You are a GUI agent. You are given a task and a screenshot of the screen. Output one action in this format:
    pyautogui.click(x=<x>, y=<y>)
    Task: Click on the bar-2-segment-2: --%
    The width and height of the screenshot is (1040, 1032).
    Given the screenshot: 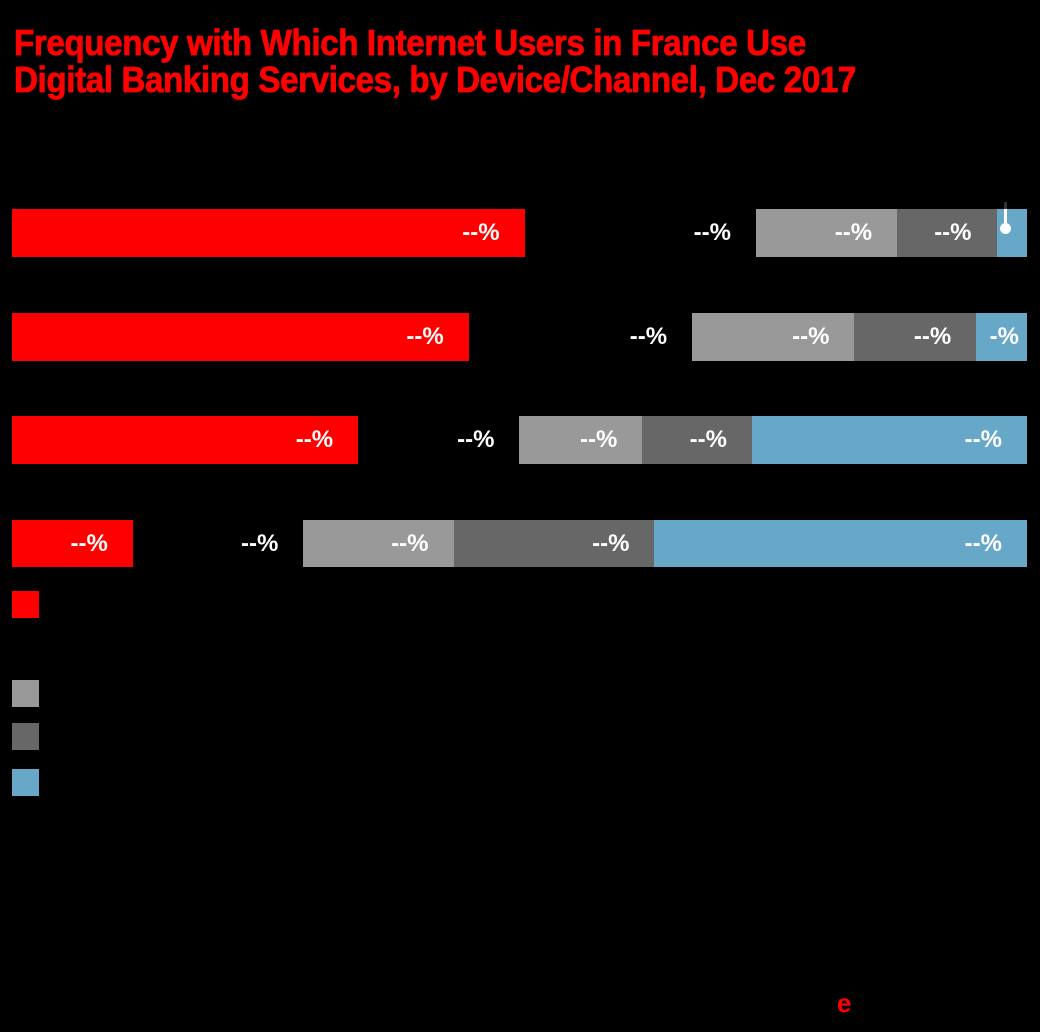 What is the action you would take?
    pyautogui.click(x=580, y=337)
    